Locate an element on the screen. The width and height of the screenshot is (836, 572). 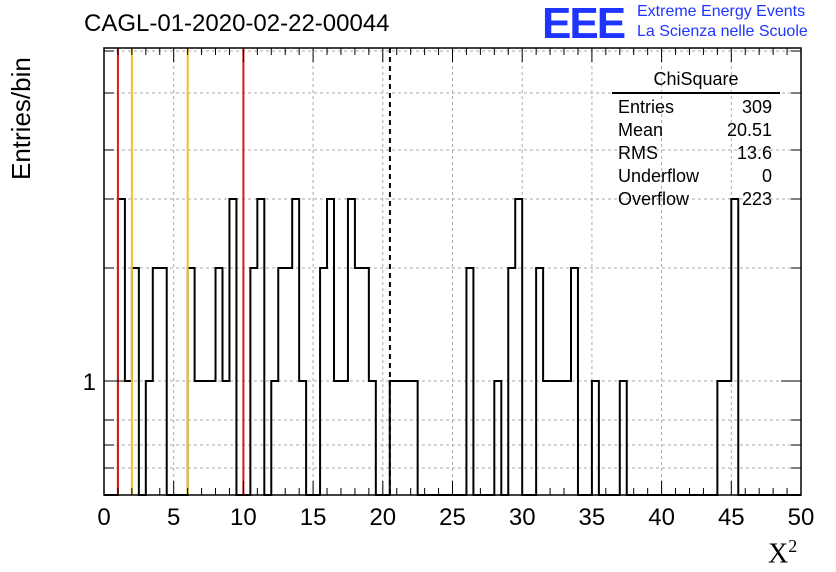
stats-value: 0 is located at coordinates (766, 176).